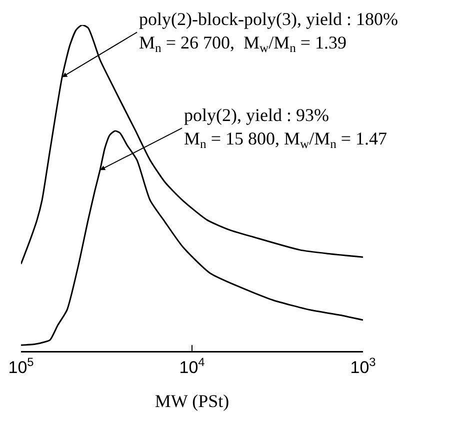  What do you see at coordinates (268, 32) in the screenshot?
I see `annotation: poly(2)-block-poly(3), yield : 180% M$_{n}$ = 26 700, M$_{w}$/M$_{n}$ = 1.39` at bounding box center [268, 32].